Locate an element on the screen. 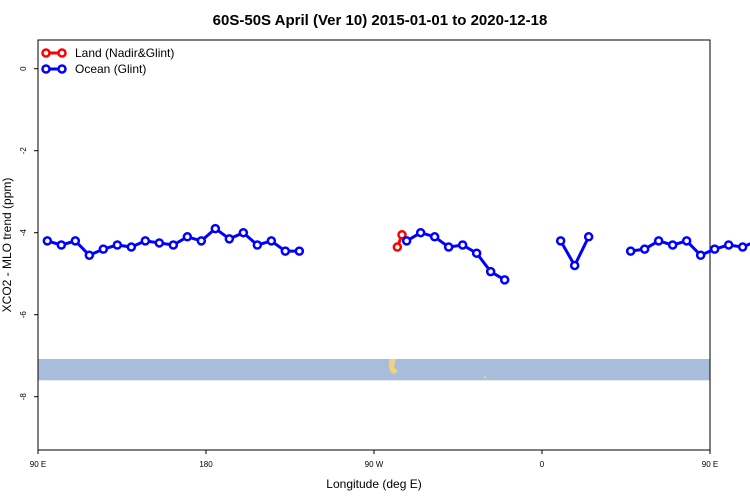  y-tick-label: 0 is located at coordinates (23, 68).